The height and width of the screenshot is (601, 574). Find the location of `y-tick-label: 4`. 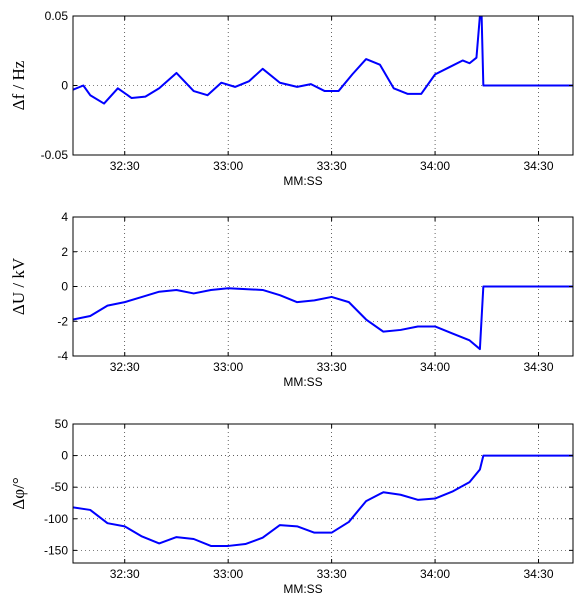

y-tick-label: 4 is located at coordinates (64, 217).